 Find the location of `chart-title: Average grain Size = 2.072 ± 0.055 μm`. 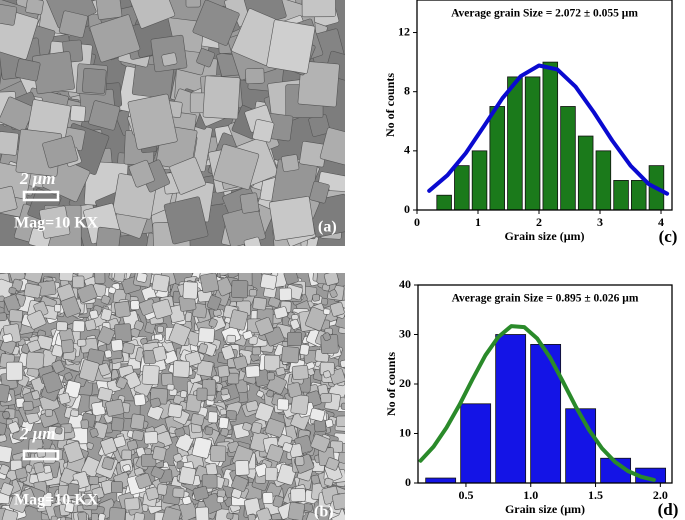

chart-title: Average grain Size = 2.072 ± 0.055 μm is located at coordinates (544, 14).